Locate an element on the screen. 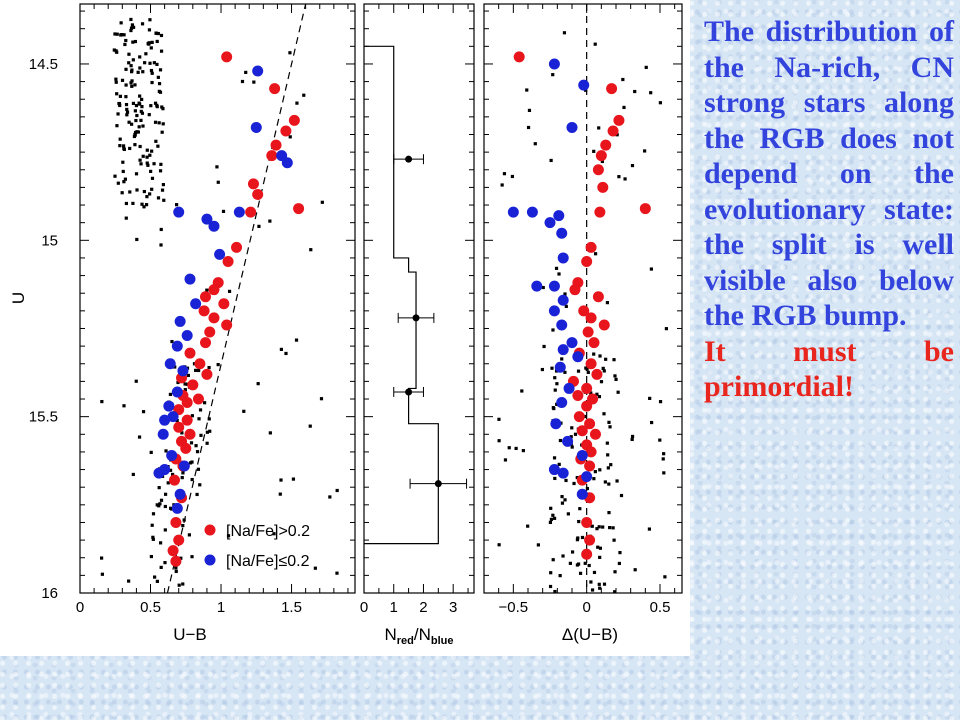 Image resolution: width=960 pixels, height=720 pixels. y-tick-label: 16 is located at coordinates (49, 593).